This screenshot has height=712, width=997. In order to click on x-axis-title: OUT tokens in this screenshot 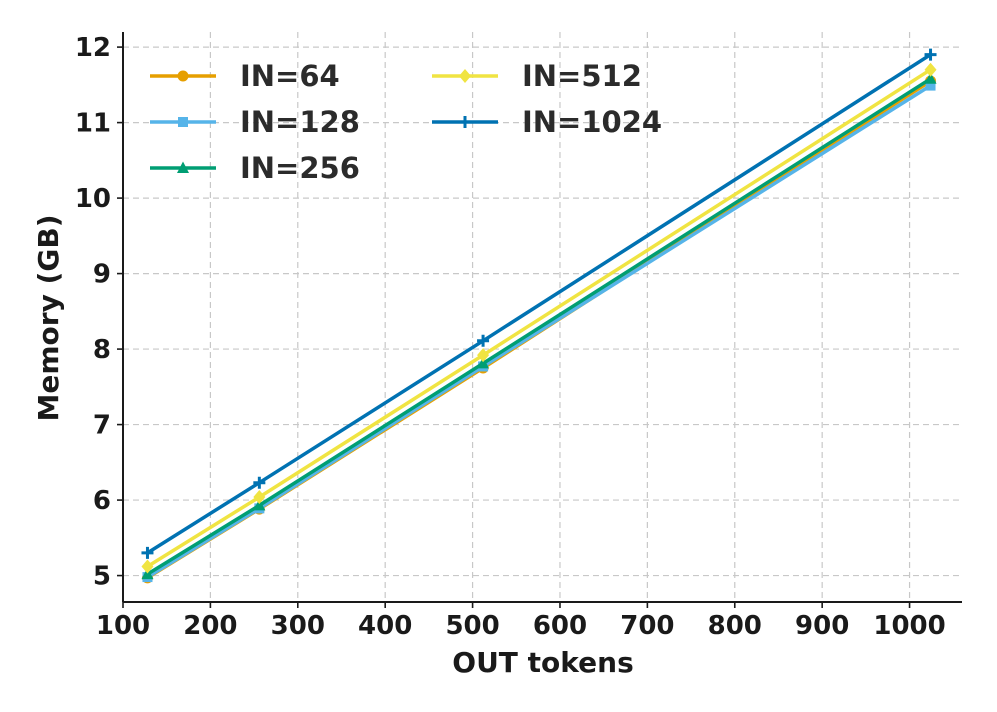, I will do `click(542, 662)`.